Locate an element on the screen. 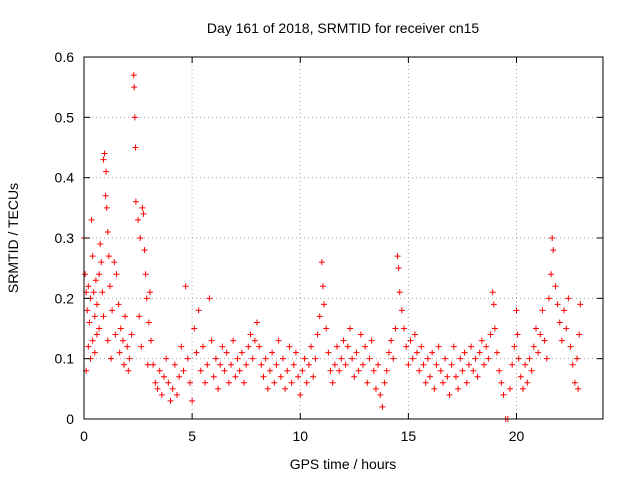 The height and width of the screenshot is (480, 640). y-tick-label: 0.4 is located at coordinates (65, 178).